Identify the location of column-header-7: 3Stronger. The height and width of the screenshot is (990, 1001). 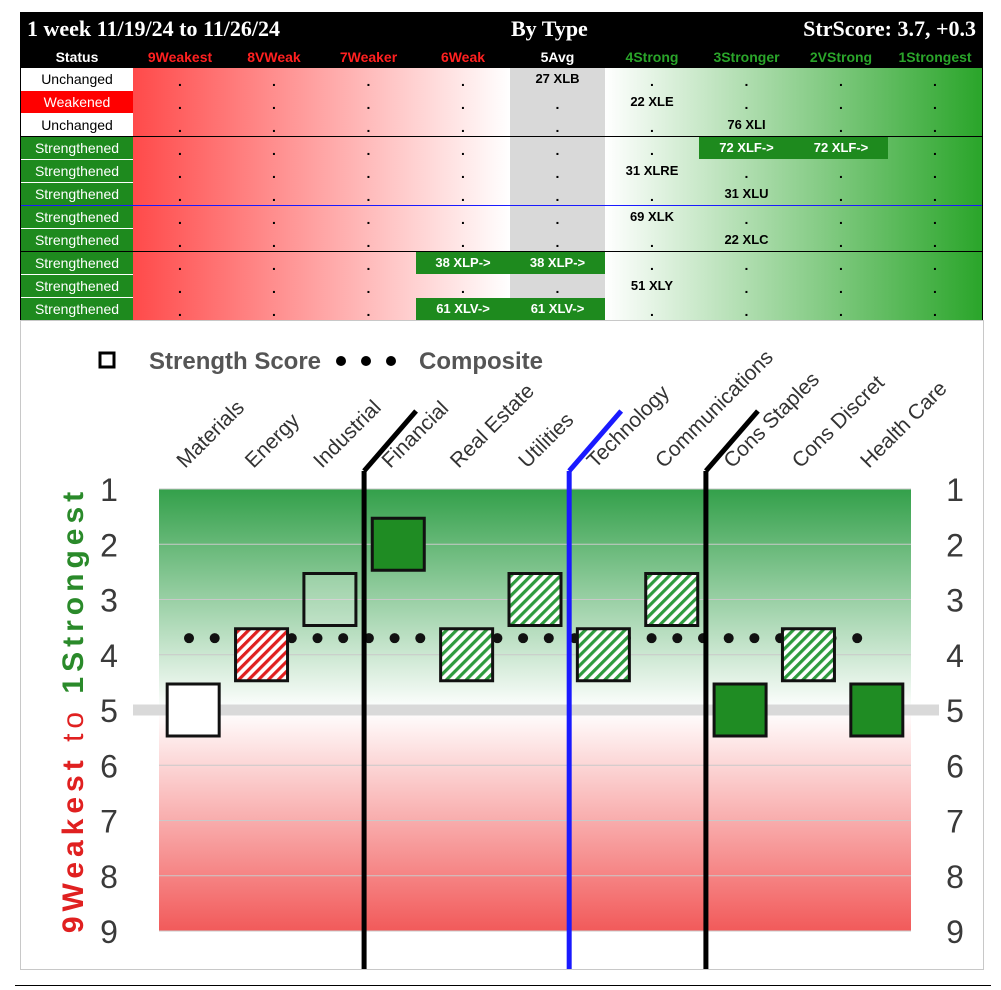
(746, 57).